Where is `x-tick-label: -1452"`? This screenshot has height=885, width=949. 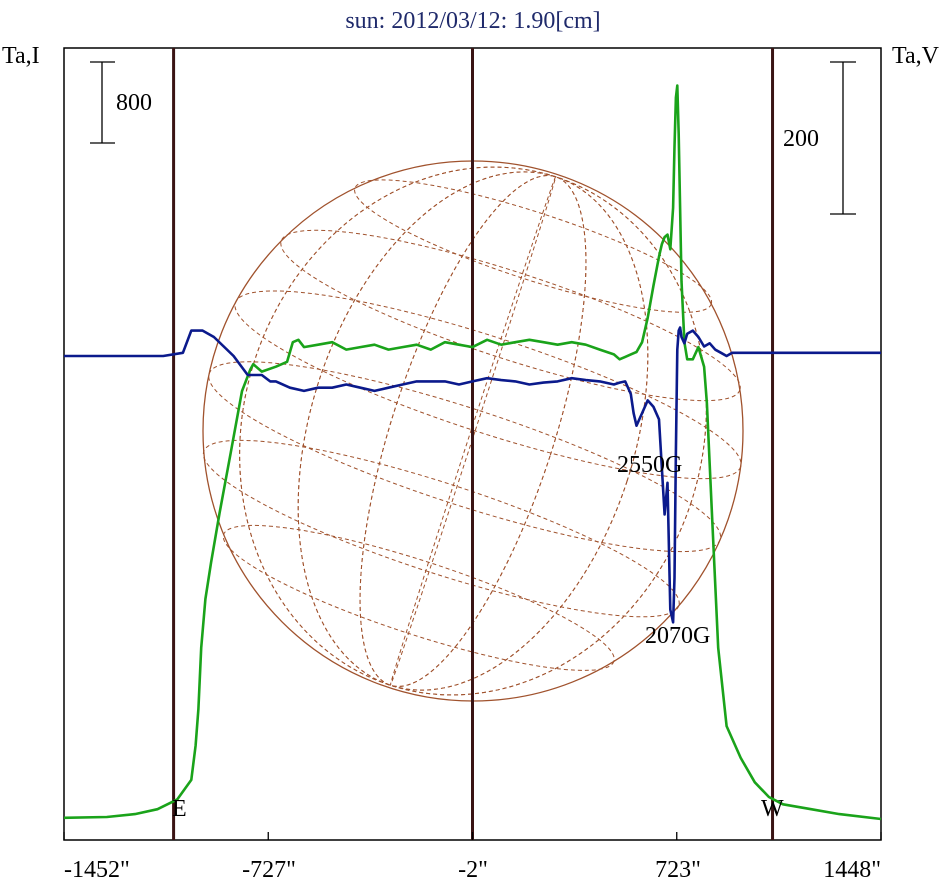
x-tick-label: -1452" is located at coordinates (97, 870).